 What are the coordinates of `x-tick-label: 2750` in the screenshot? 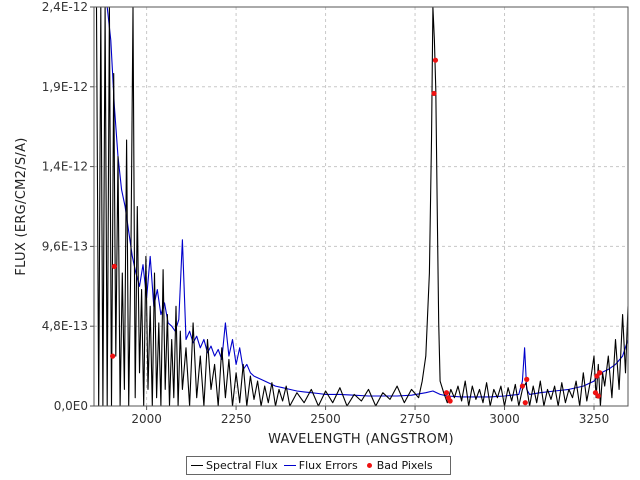 It's located at (415, 419).